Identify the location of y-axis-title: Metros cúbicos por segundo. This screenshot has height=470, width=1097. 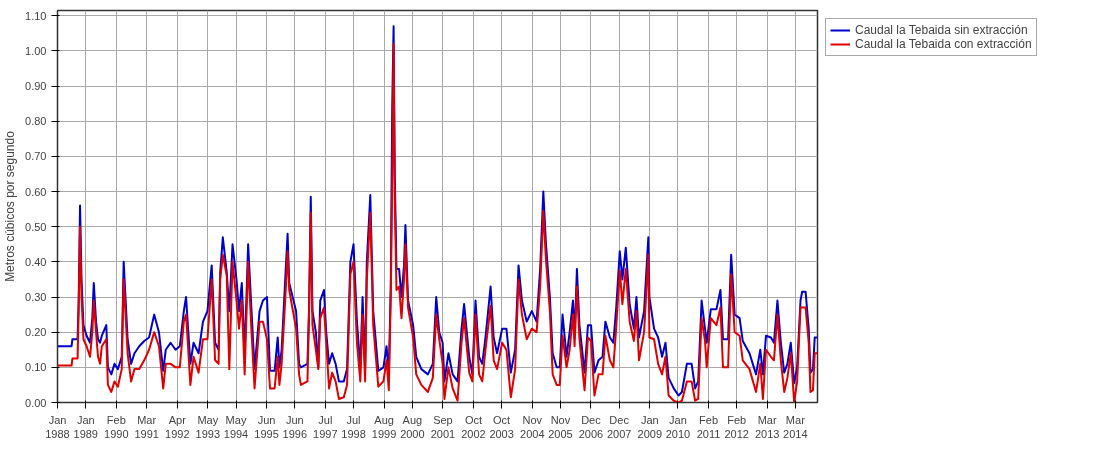
(10, 206).